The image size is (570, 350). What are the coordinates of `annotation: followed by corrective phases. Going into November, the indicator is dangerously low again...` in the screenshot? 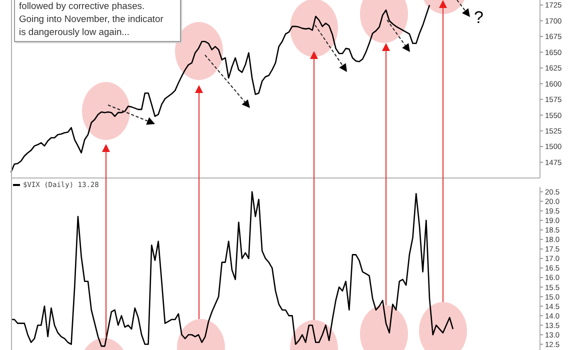 It's located at (97, 21).